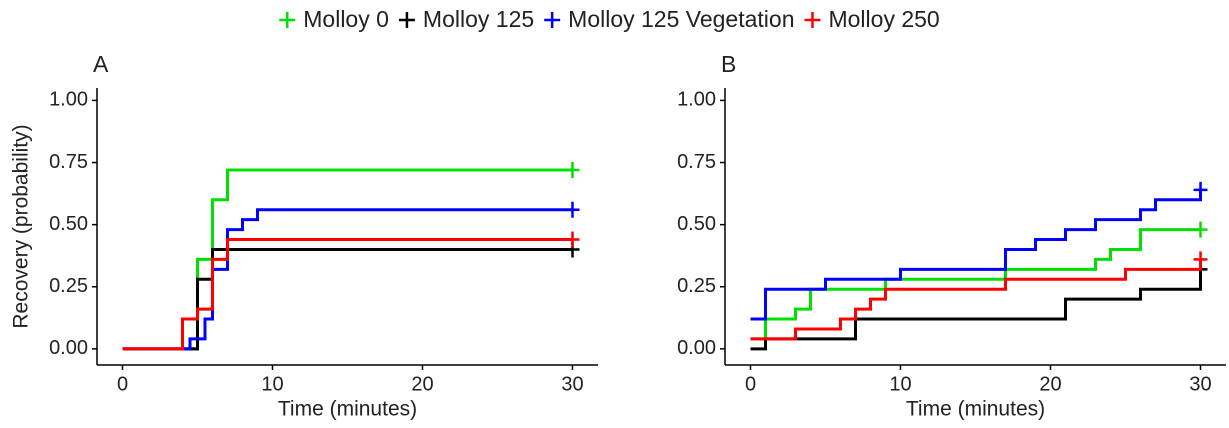 Image resolution: width=1229 pixels, height=428 pixels. I want to click on panel-label: B, so click(728, 64).